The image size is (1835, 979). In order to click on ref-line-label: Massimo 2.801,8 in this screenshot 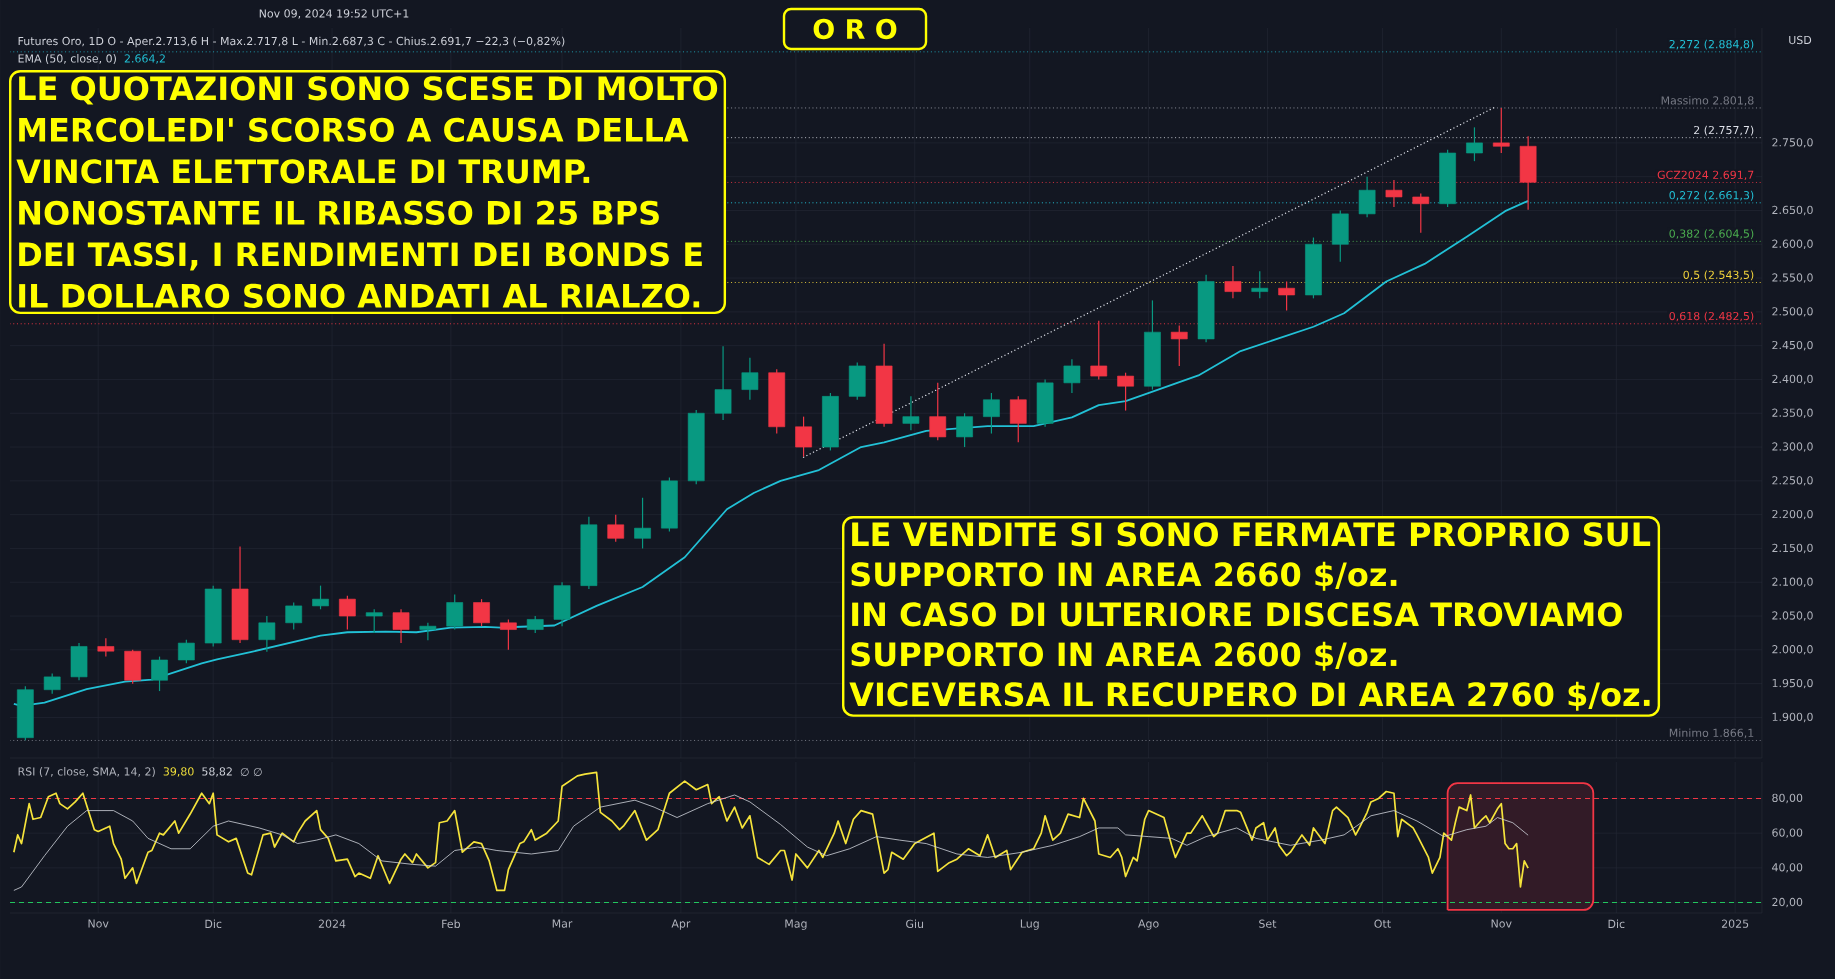, I will do `click(1707, 101)`.